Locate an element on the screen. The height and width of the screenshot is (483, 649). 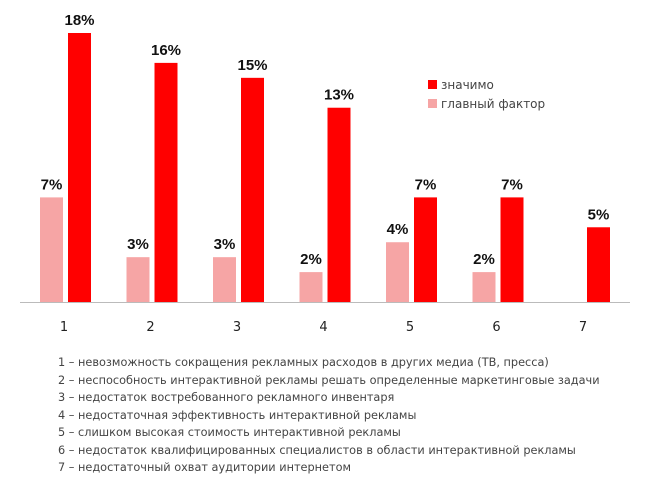
x-tick-label: 6 is located at coordinates (496, 327).